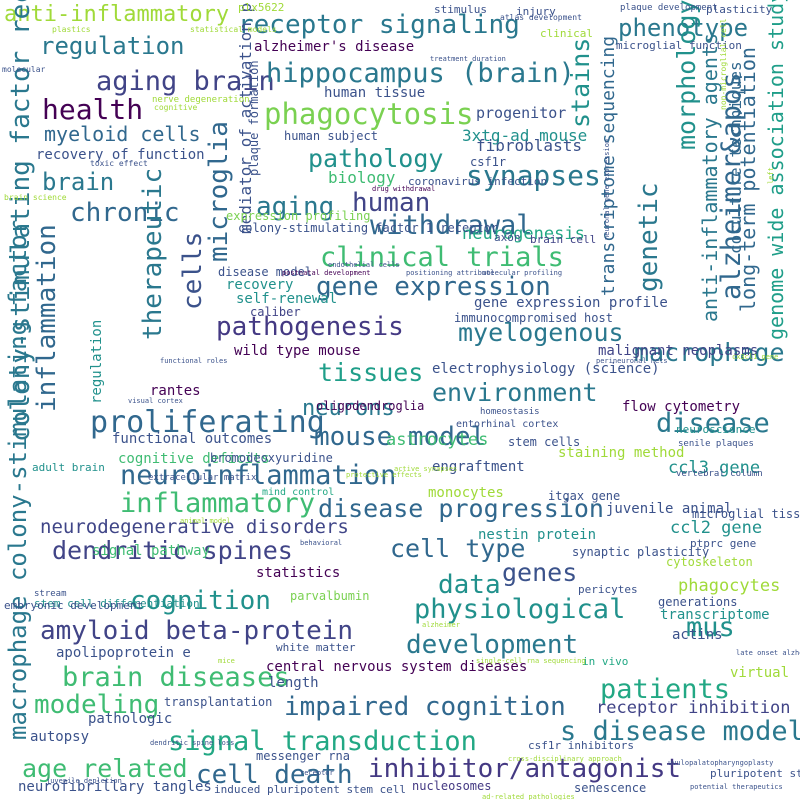 The width and height of the screenshot is (800, 800). What do you see at coordinates (525, 135) in the screenshot?
I see `word: 3xtg-ad mouse` at bounding box center [525, 135].